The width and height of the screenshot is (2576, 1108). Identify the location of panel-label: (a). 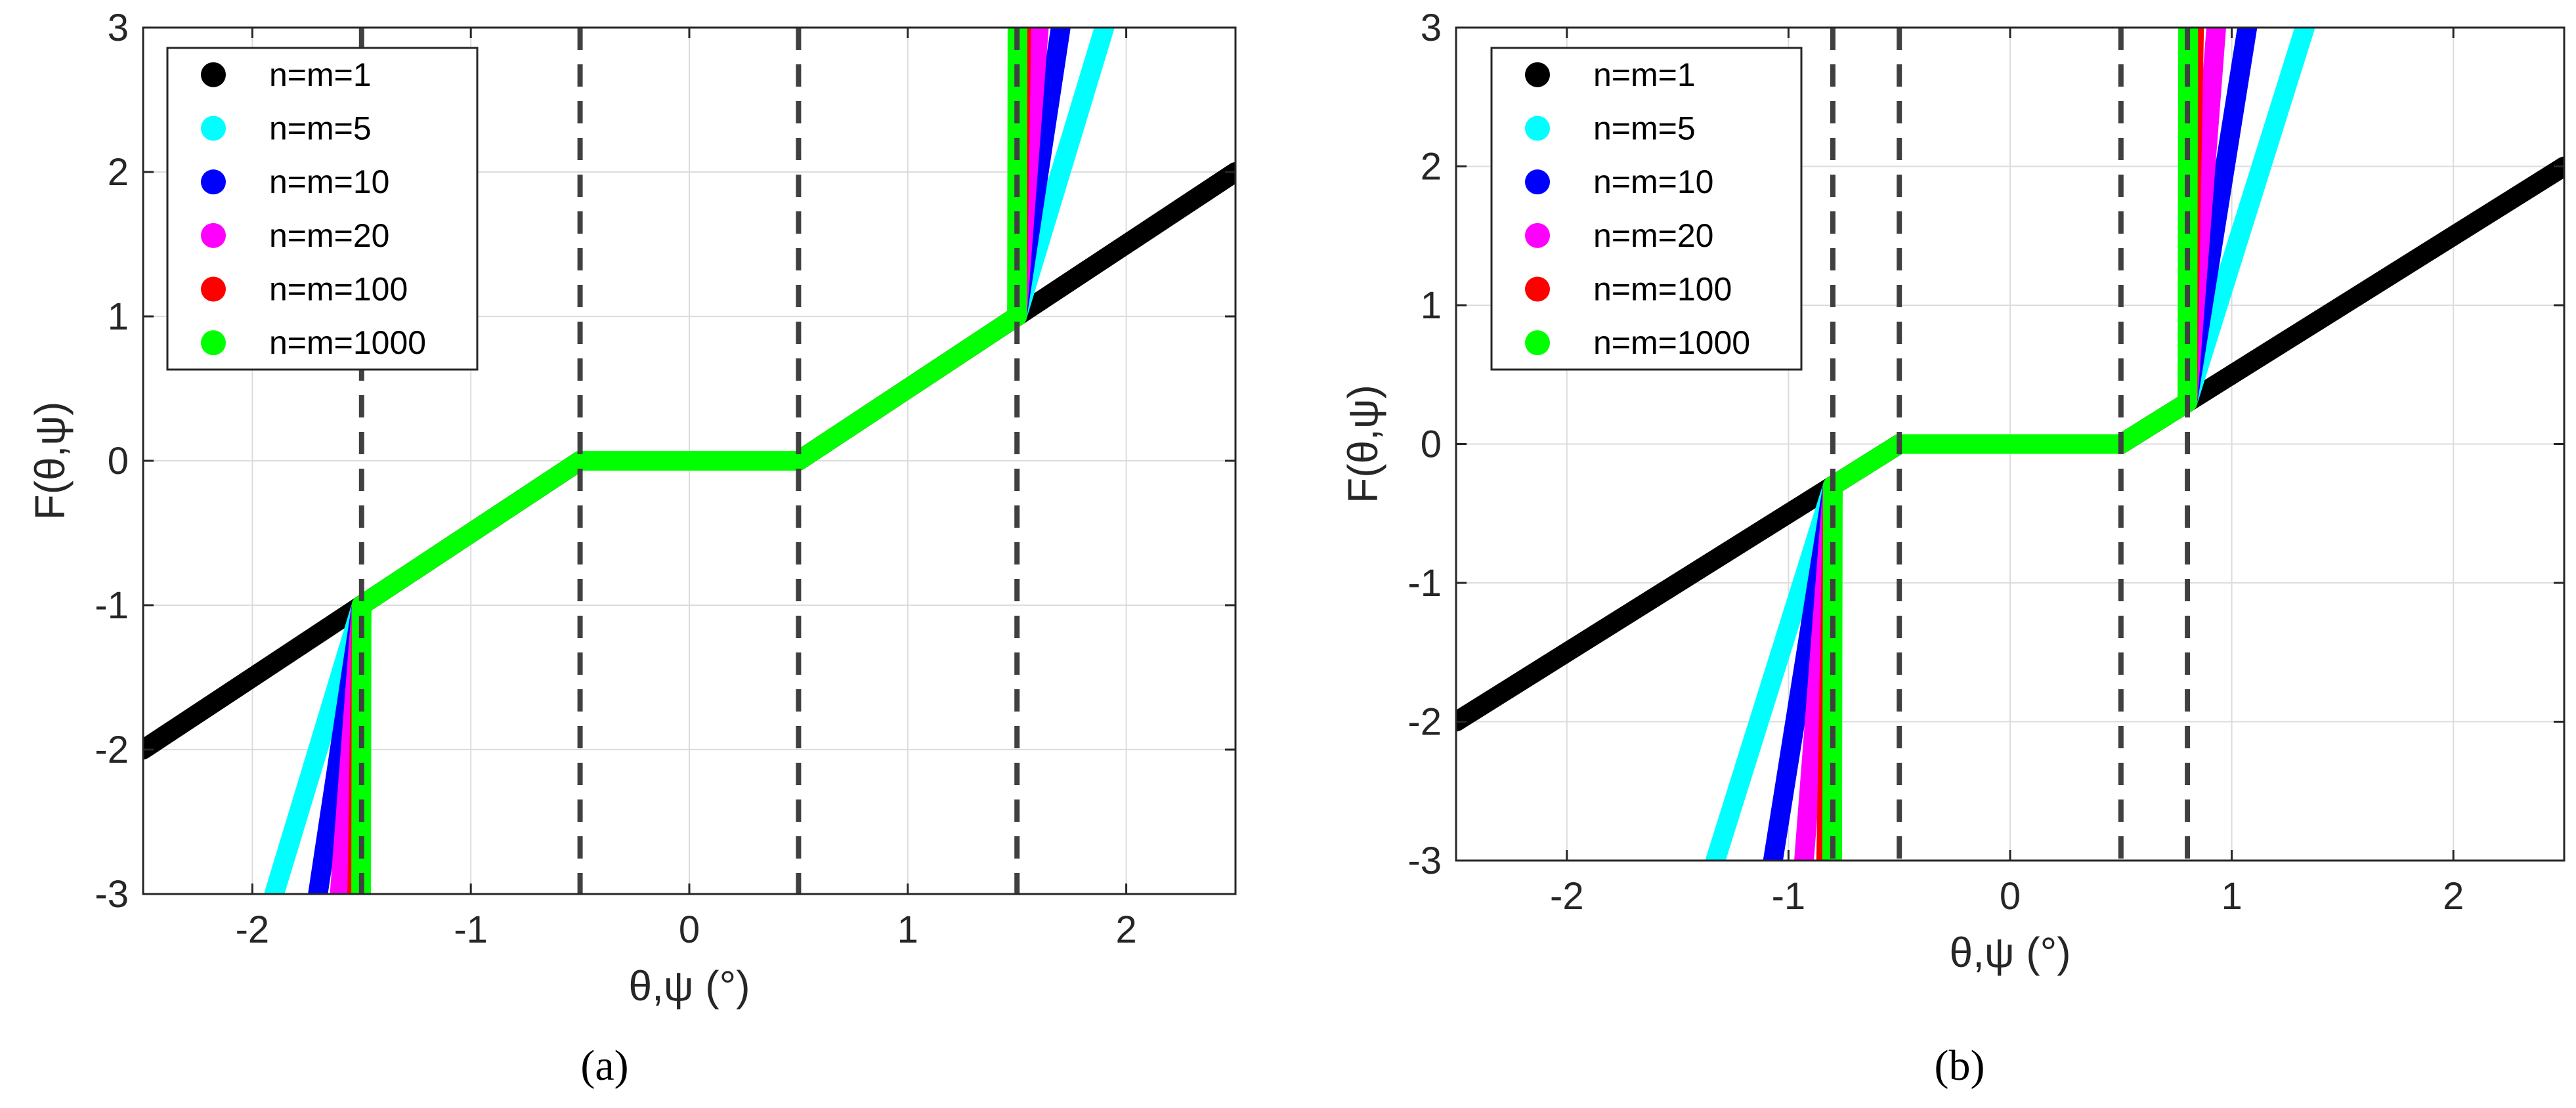
(604, 1066).